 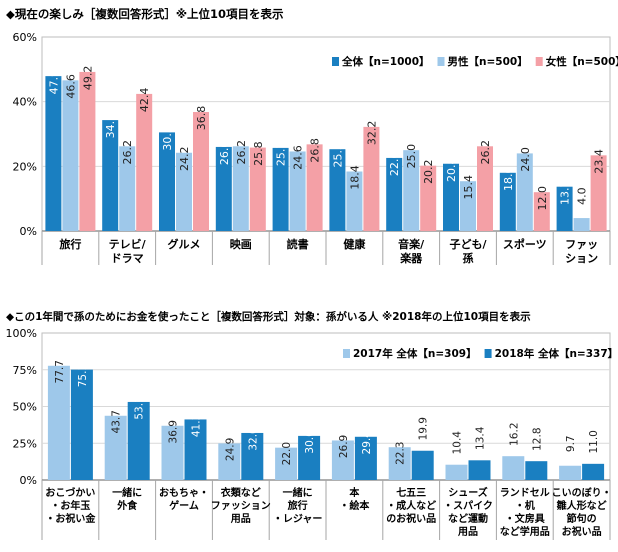 What do you see at coordinates (441, 61) in the screenshot?
I see `chart1-legend-swatch` at bounding box center [441, 61].